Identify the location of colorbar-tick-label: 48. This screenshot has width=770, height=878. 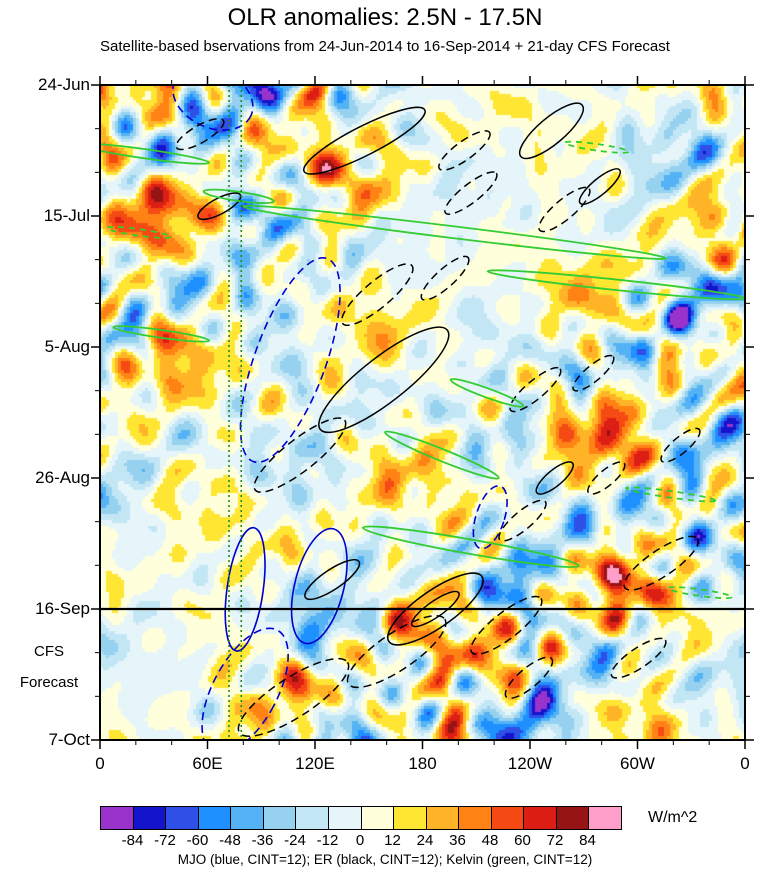
(490, 840).